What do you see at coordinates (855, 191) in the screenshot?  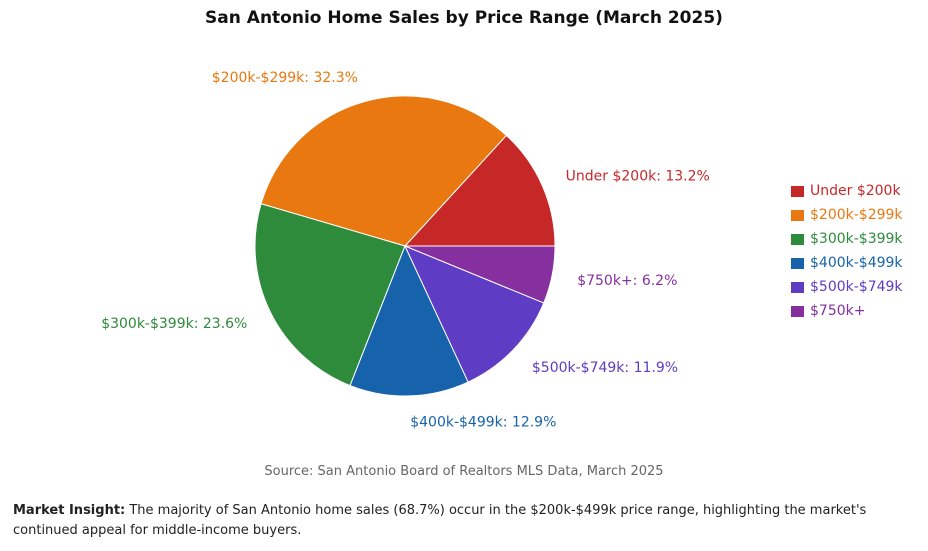 I see `legend-label: Under $200k` at bounding box center [855, 191].